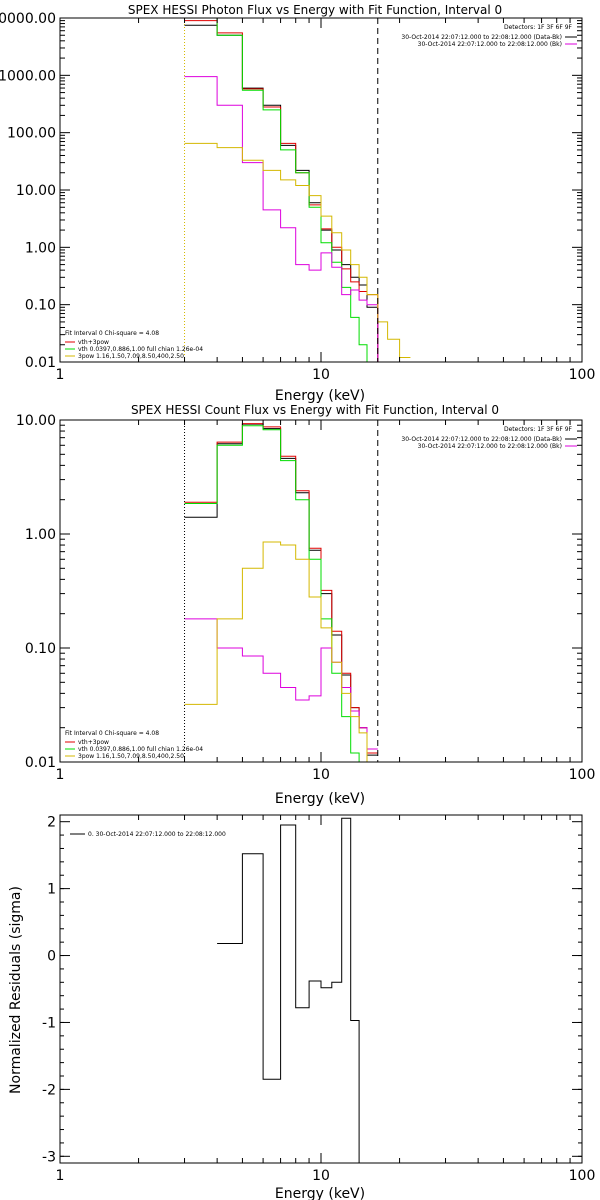 This screenshot has width=600, height=1200. Describe the element at coordinates (320, 799) in the screenshot. I see `count-flux-xlabel: Energy (keV)` at that location.